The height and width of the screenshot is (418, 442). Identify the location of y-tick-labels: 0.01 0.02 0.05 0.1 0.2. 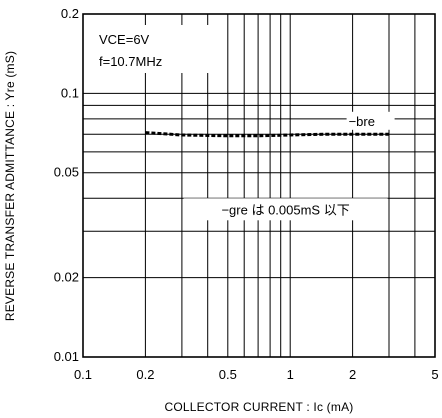
(66, 185).